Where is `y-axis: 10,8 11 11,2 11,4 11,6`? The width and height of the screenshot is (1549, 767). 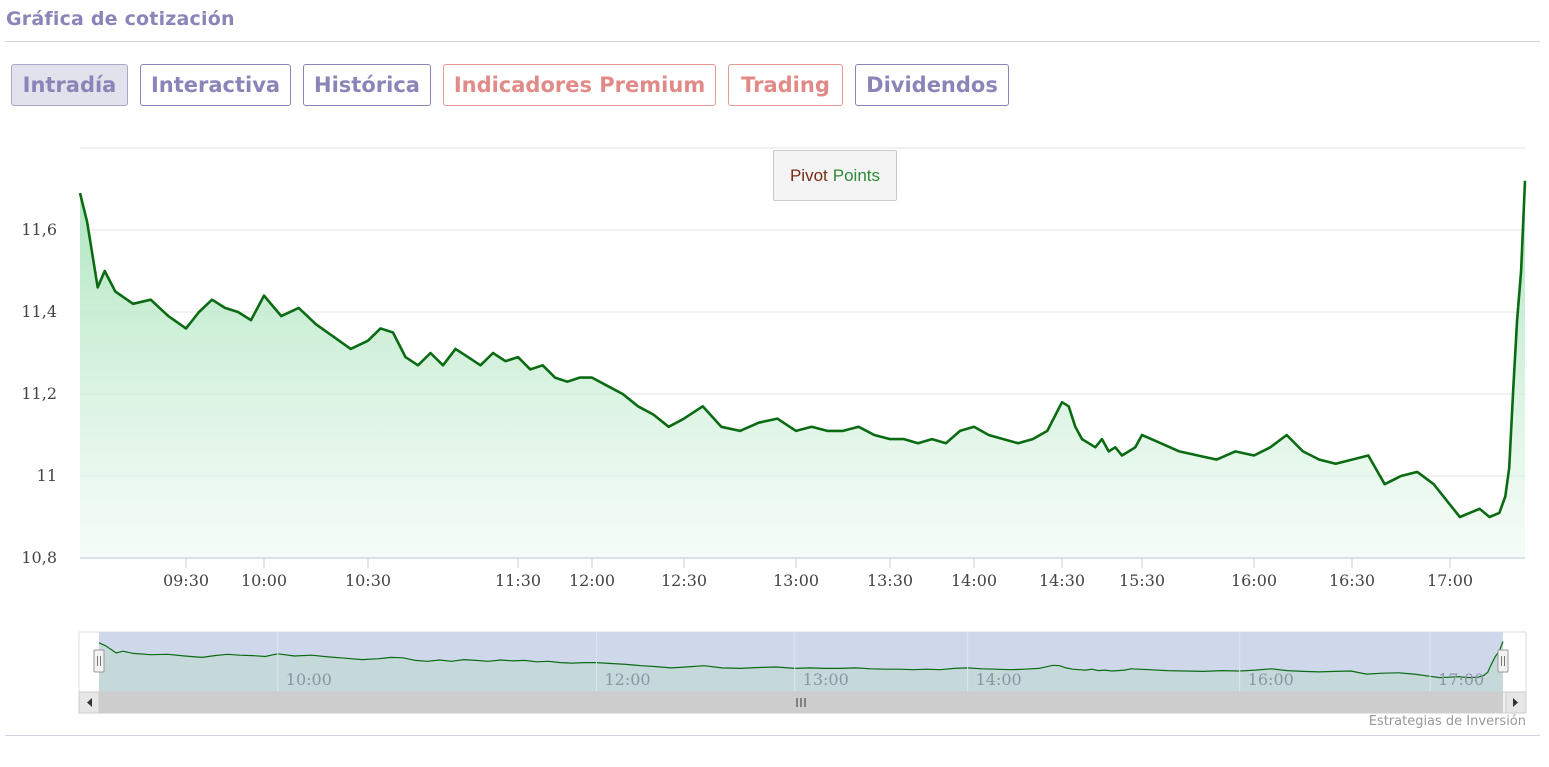 y-axis: 10,8 11 11,2 11,4 11,6 is located at coordinates (39, 393).